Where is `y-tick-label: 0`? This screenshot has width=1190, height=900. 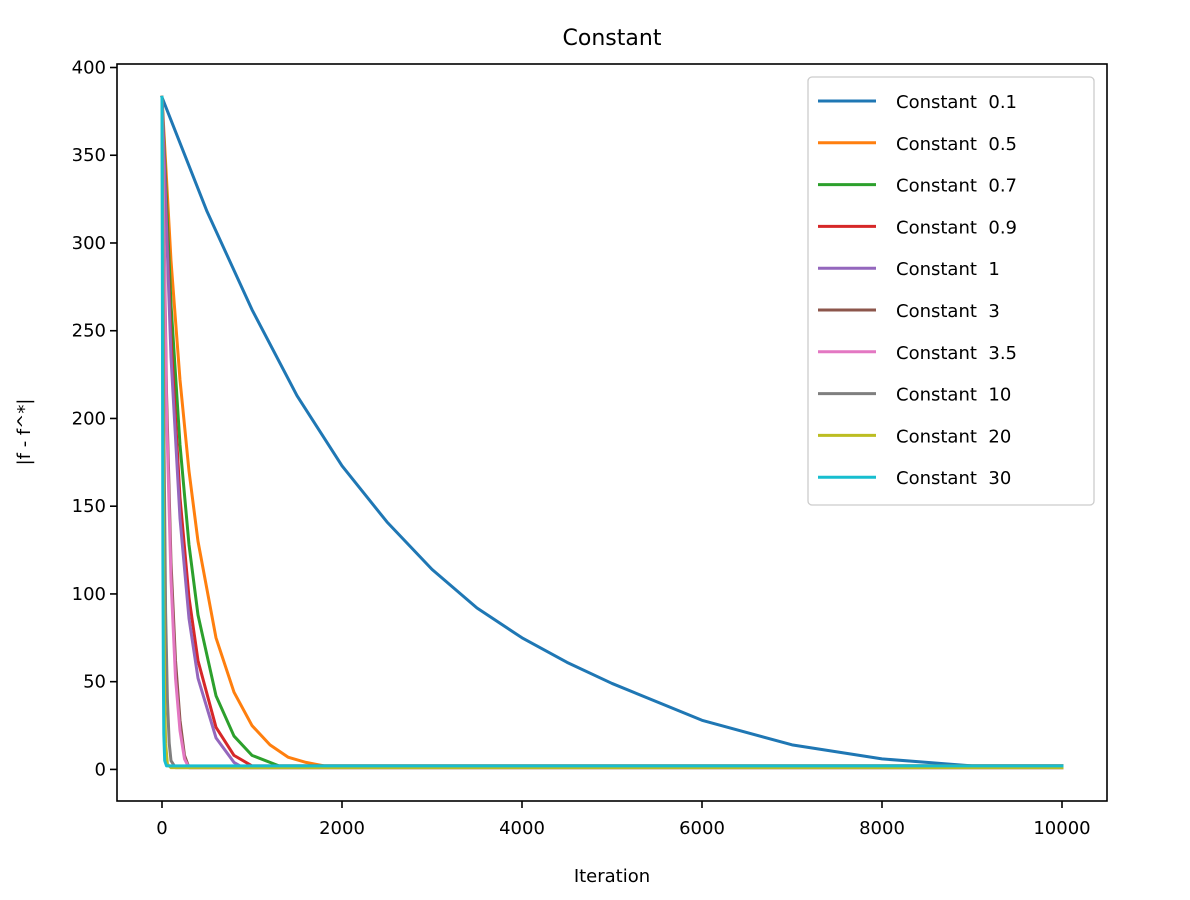 y-tick-label: 0 is located at coordinates (100, 769).